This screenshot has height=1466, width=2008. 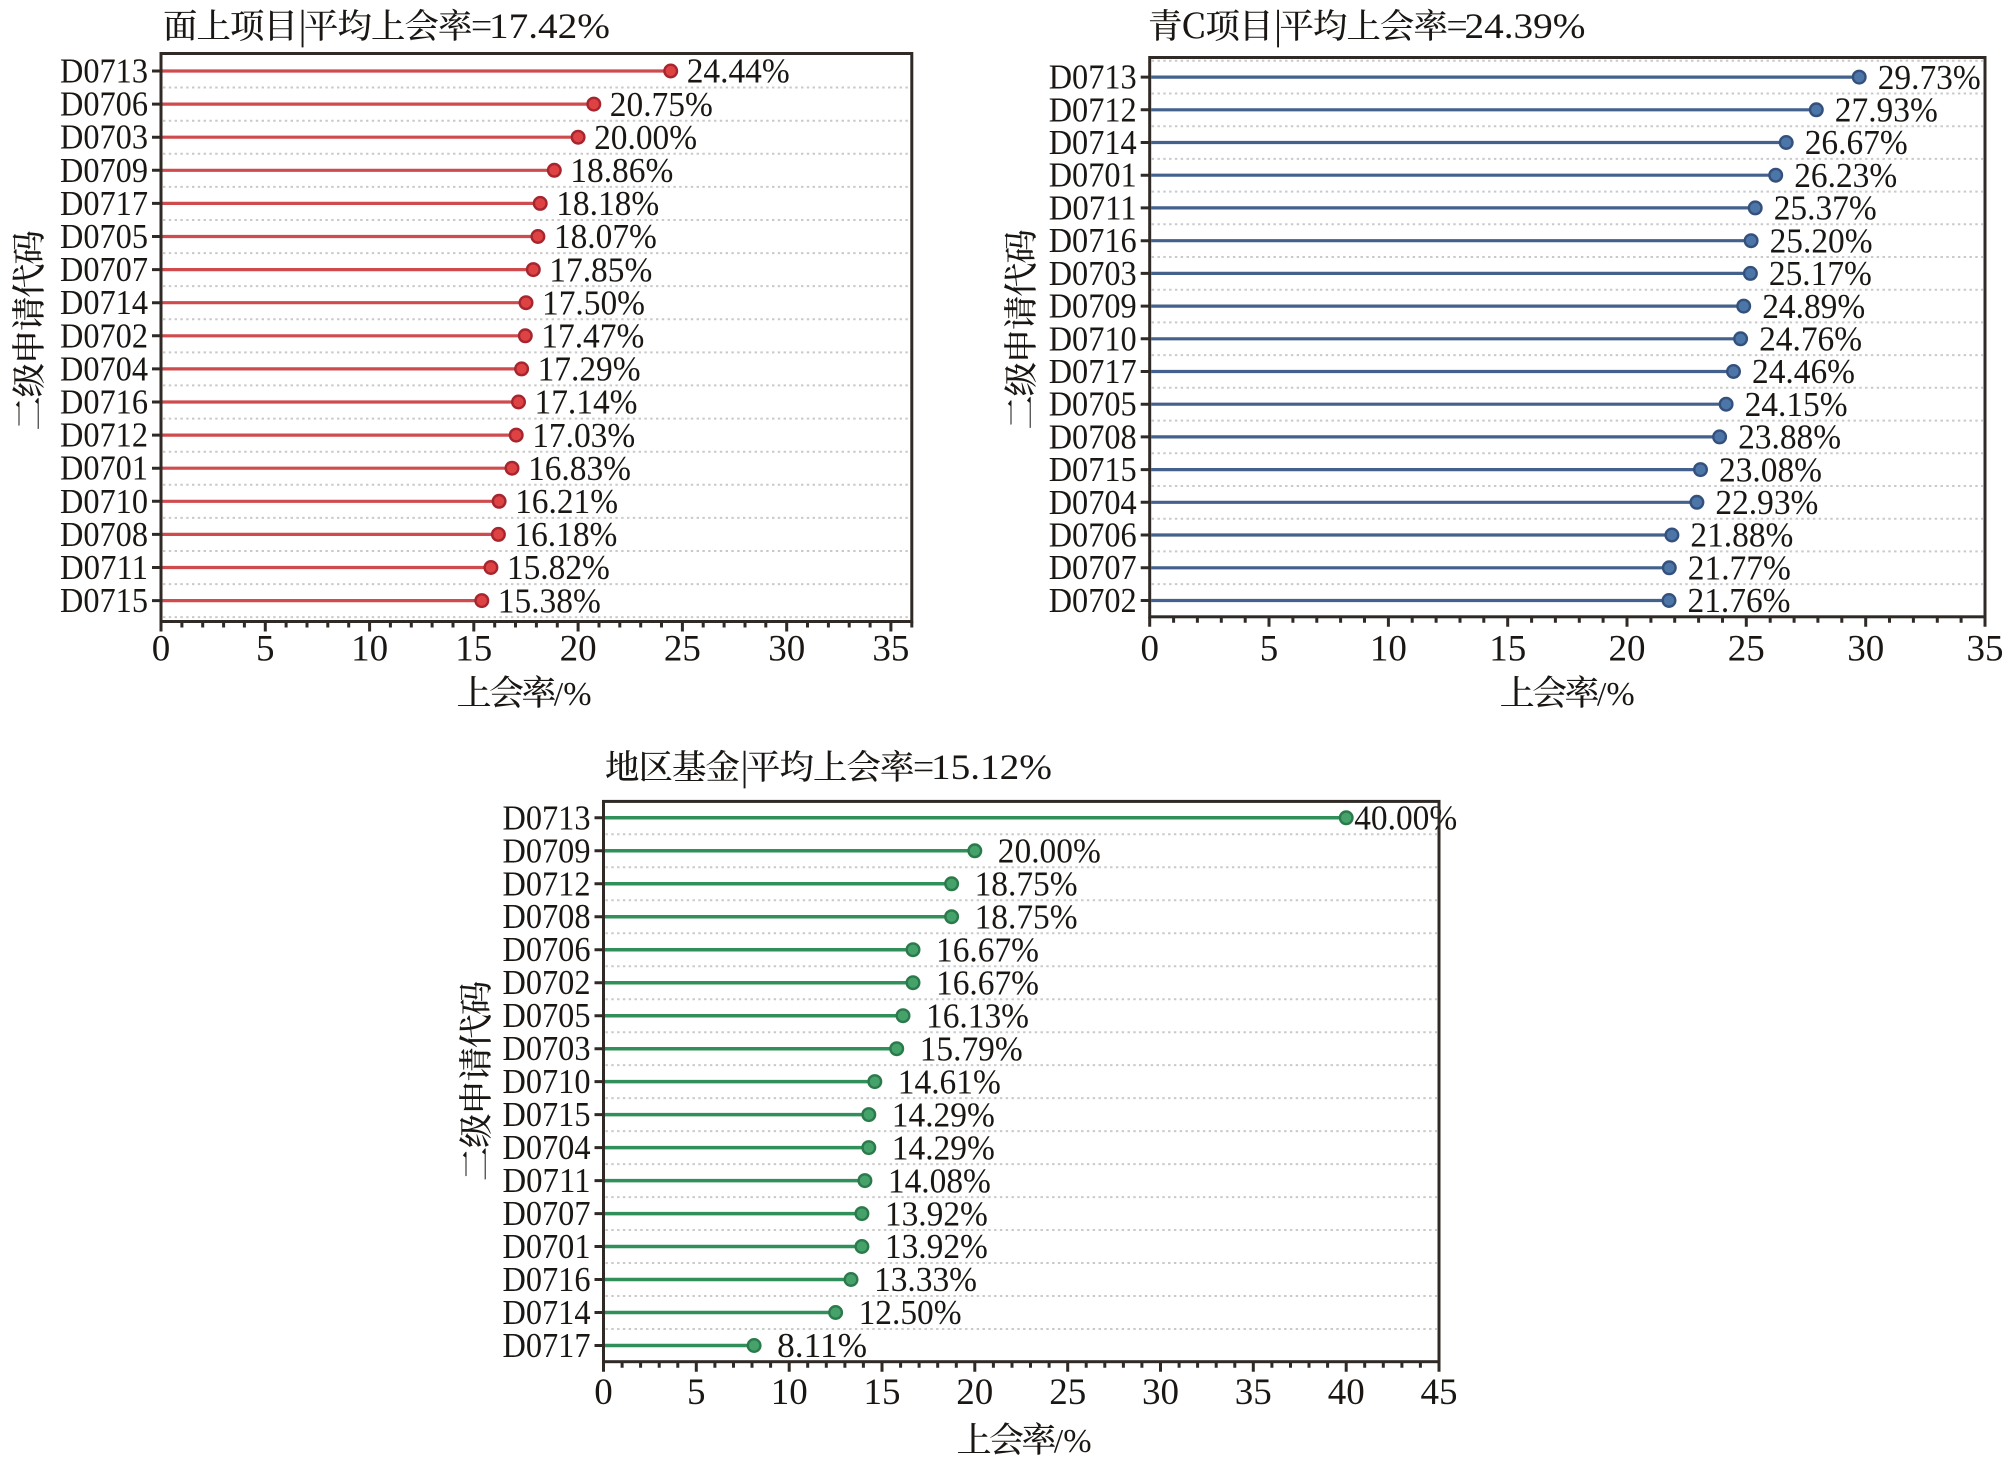 I want to click on svg-text: 17.03%, so click(x=583, y=435).